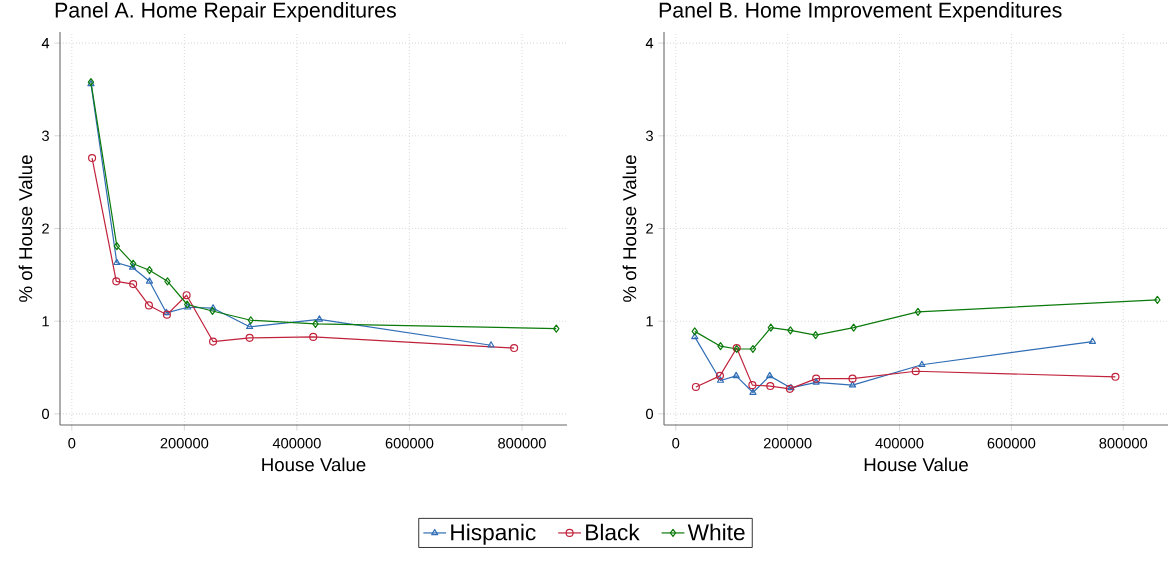 Image resolution: width=1171 pixels, height=566 pixels. What do you see at coordinates (613, 532) in the screenshot?
I see `legend-label: Black` at bounding box center [613, 532].